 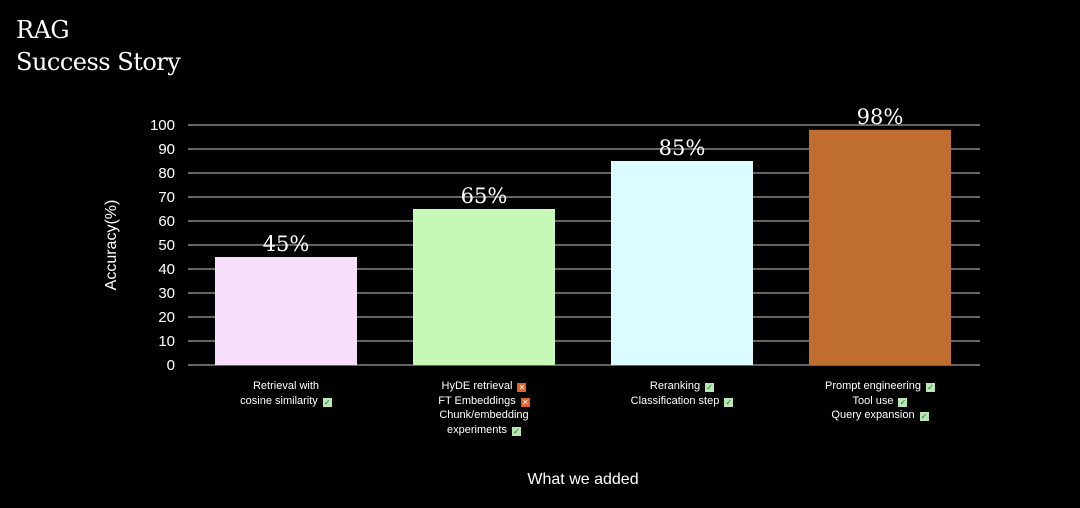 I want to click on category-label-line: Prompt engineering ✓, so click(x=880, y=386).